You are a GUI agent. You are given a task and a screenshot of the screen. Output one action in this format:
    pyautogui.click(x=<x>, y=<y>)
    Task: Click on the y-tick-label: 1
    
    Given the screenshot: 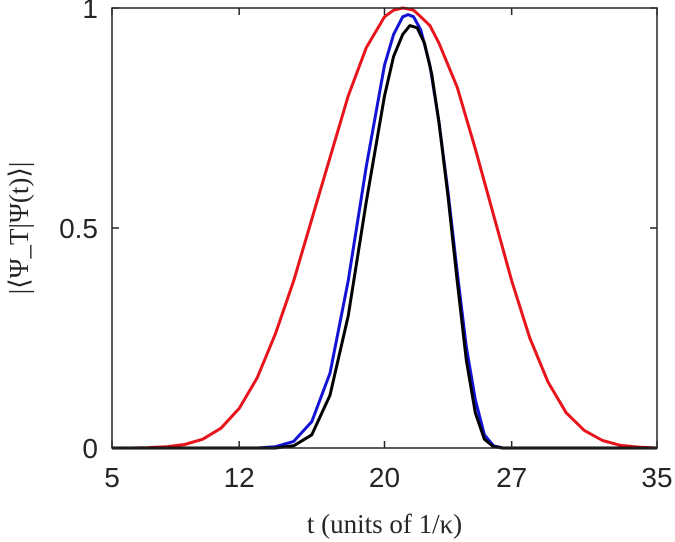 What is the action you would take?
    pyautogui.click(x=90, y=12)
    